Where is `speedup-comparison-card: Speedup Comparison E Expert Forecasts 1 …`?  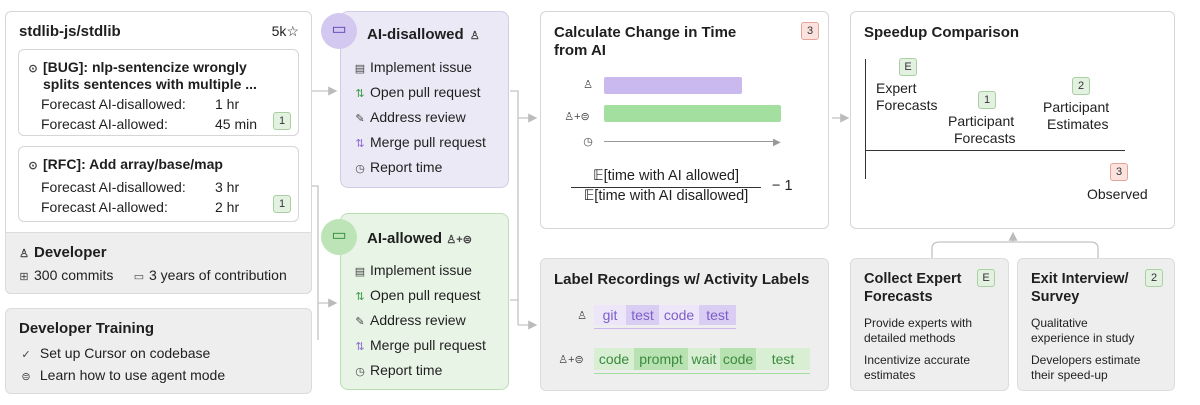 speedup-comparison-card: Speedup Comparison E Expert Forecasts 1 … is located at coordinates (1012, 120).